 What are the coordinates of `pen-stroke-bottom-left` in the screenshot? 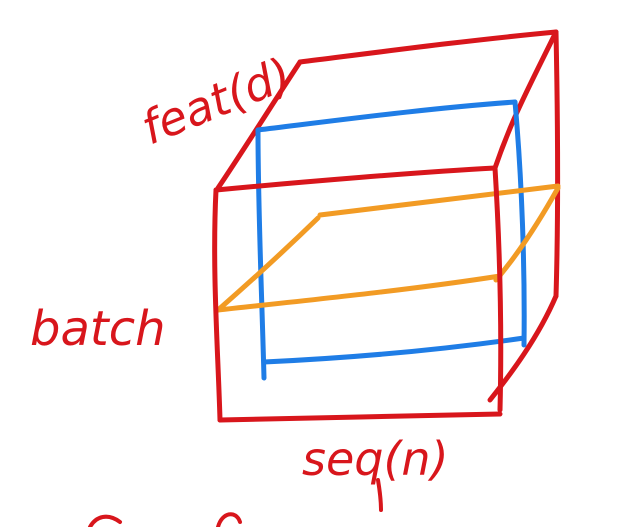 It's located at (105, 520).